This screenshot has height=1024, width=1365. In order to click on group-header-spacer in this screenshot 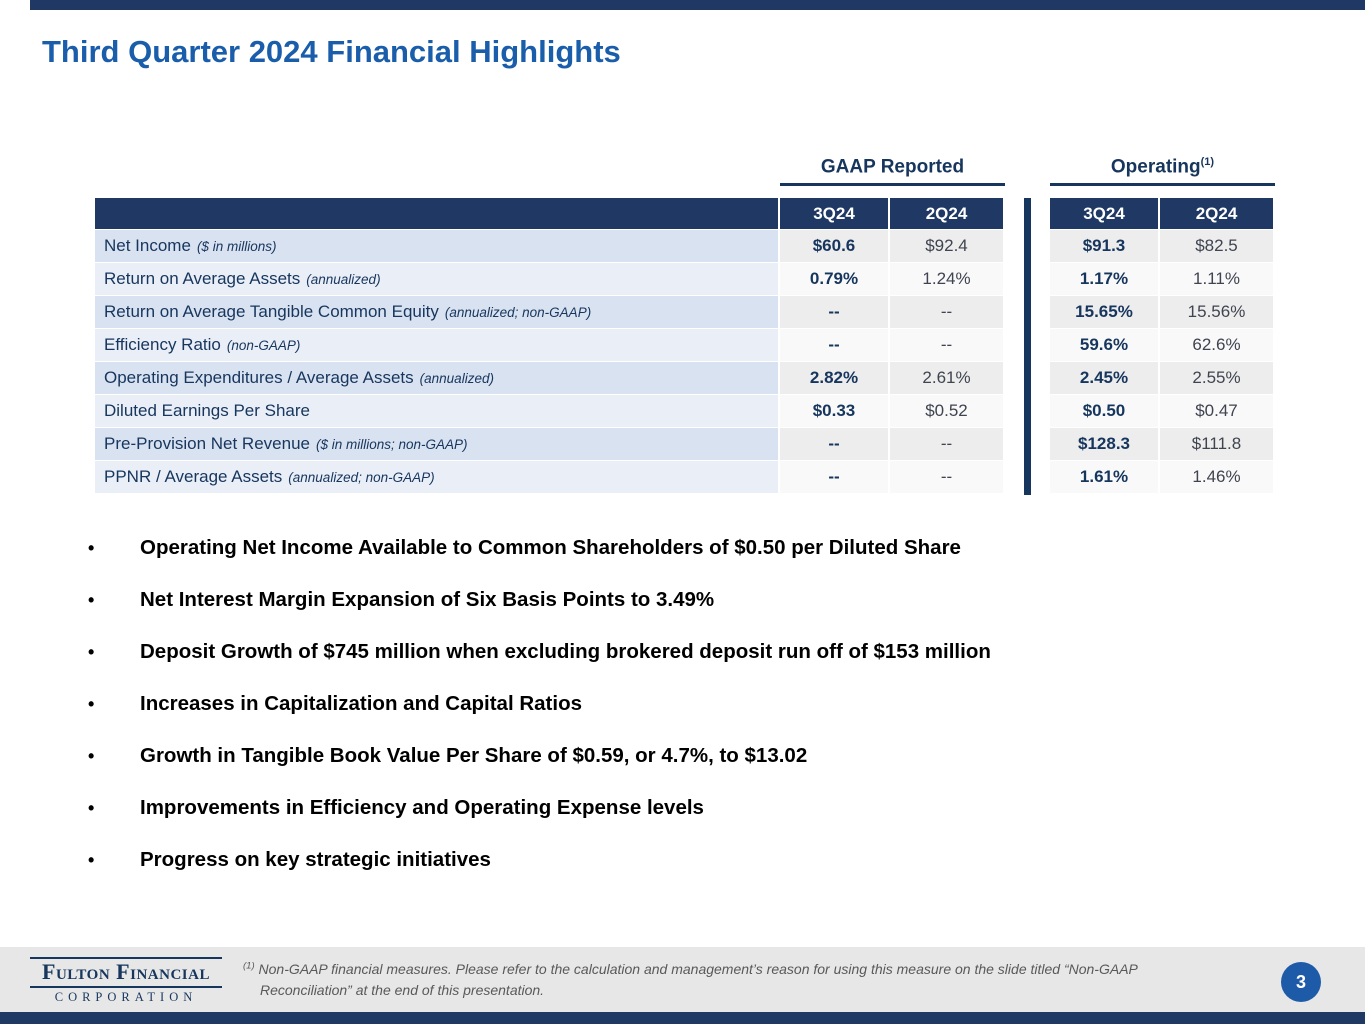, I will do `click(437, 169)`.